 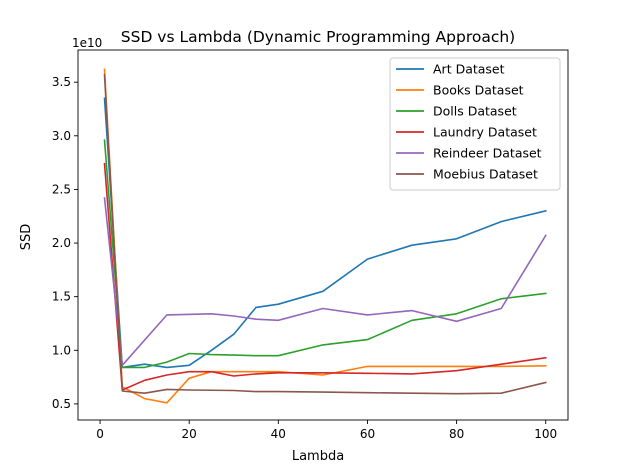 I want to click on legend-label-1: Books Dataset, so click(x=478, y=90).